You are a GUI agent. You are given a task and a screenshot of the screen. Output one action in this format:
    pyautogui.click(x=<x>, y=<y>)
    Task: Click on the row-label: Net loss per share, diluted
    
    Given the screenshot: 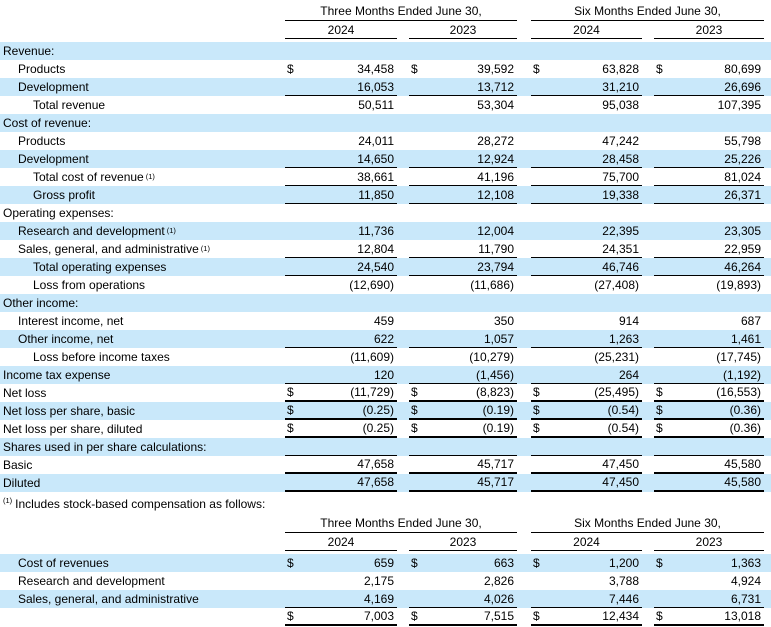 What is the action you would take?
    pyautogui.click(x=142, y=429)
    